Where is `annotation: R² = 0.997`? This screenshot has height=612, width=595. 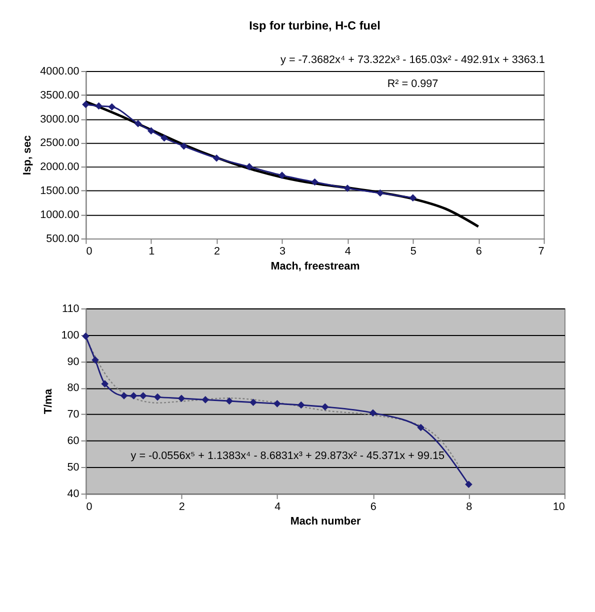
annotation: R² = 0.997 is located at coordinates (412, 84).